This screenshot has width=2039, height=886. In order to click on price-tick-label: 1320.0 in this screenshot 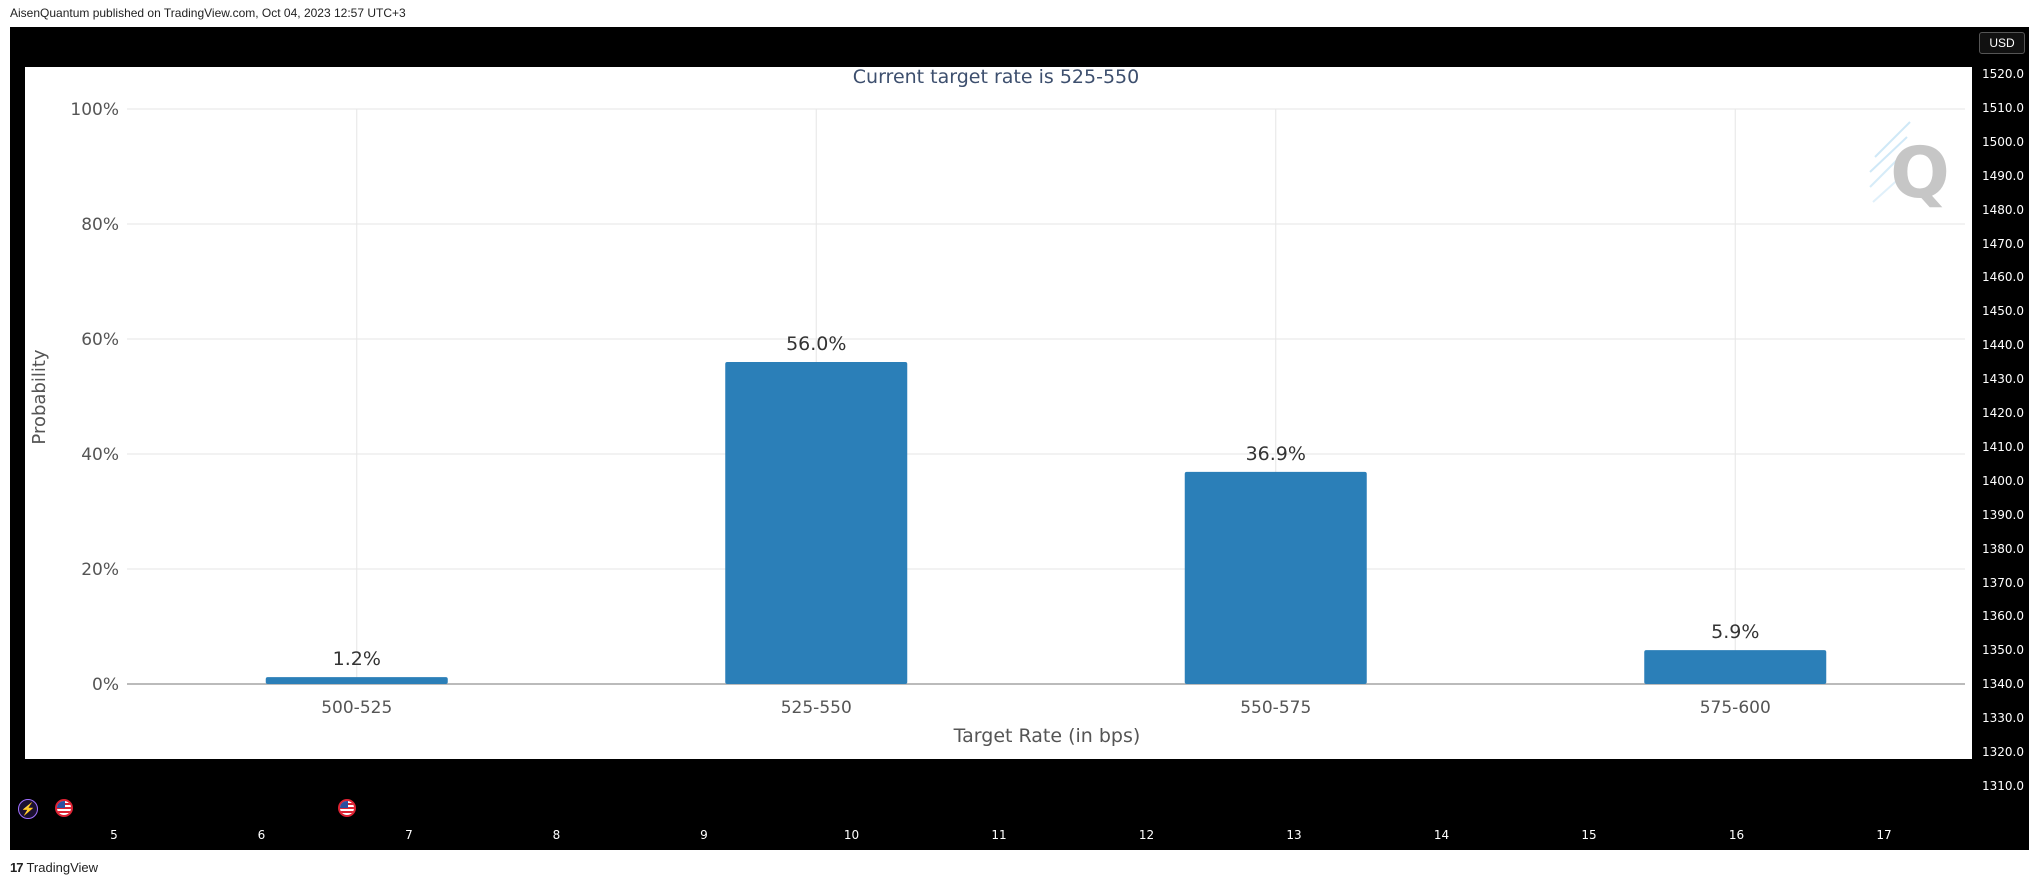, I will do `click(2003, 752)`.